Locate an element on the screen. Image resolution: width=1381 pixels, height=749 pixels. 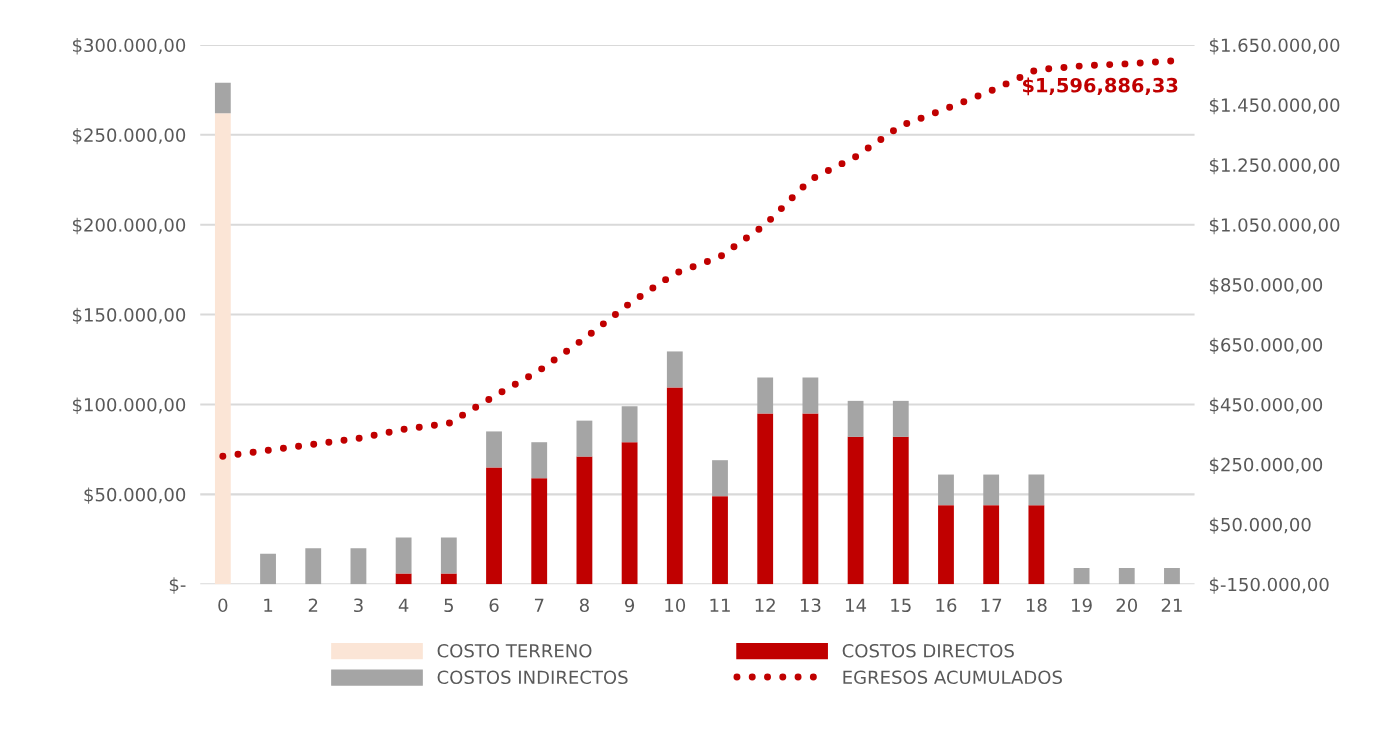
y-tick-label: $100.000,00 is located at coordinates (129, 405).